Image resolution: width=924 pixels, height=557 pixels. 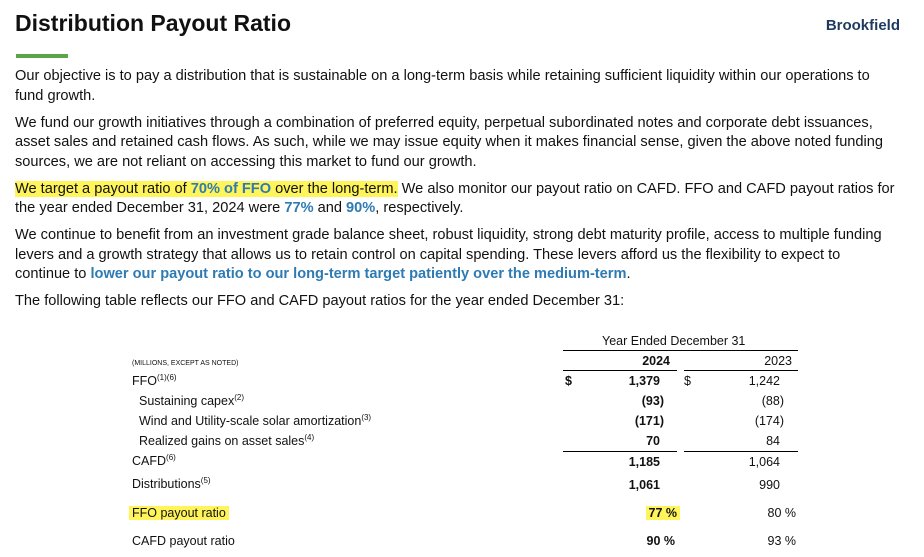 What do you see at coordinates (154, 460) in the screenshot?
I see `row-label-cafd: CAFD(6)` at bounding box center [154, 460].